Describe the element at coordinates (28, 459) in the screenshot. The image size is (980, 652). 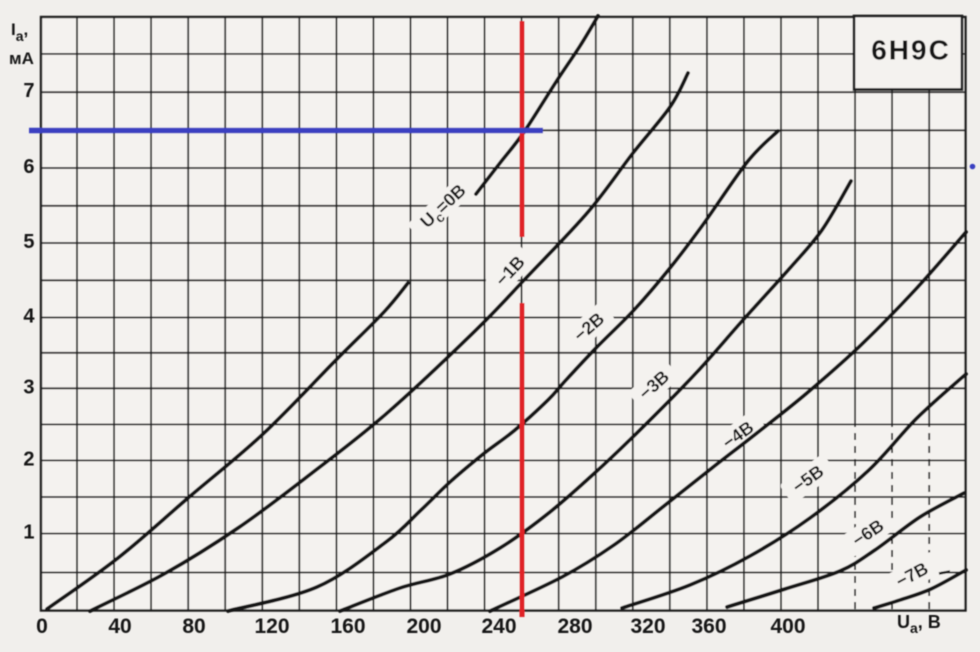
I see `svg-text: 2` at that location.